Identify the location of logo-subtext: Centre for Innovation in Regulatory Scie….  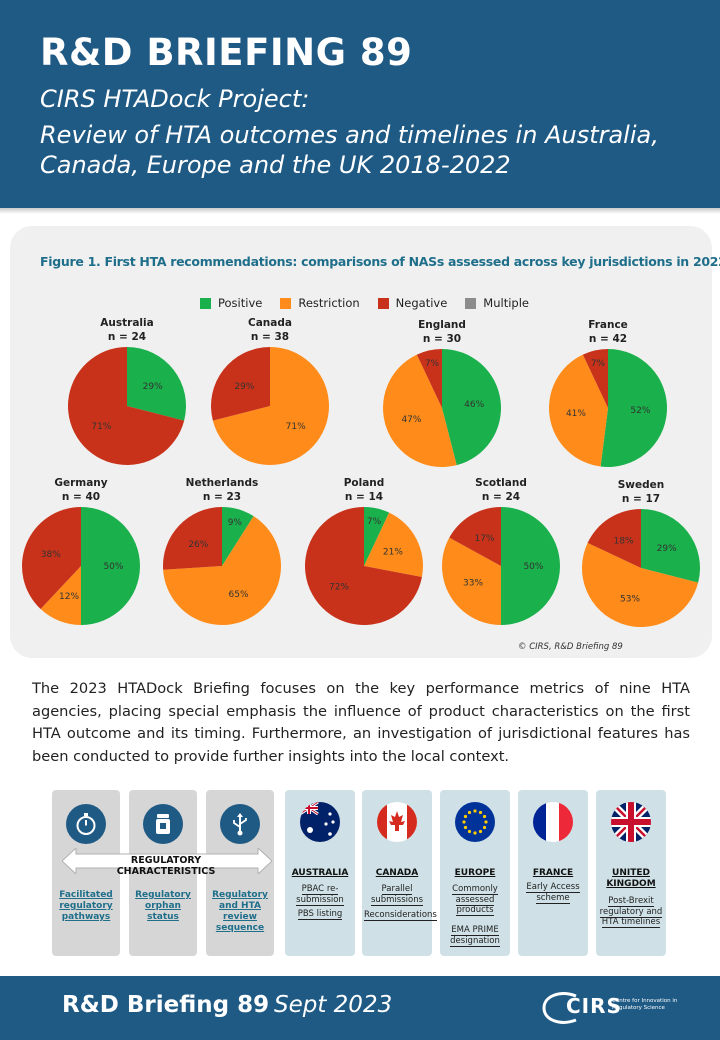
(645, 1004).